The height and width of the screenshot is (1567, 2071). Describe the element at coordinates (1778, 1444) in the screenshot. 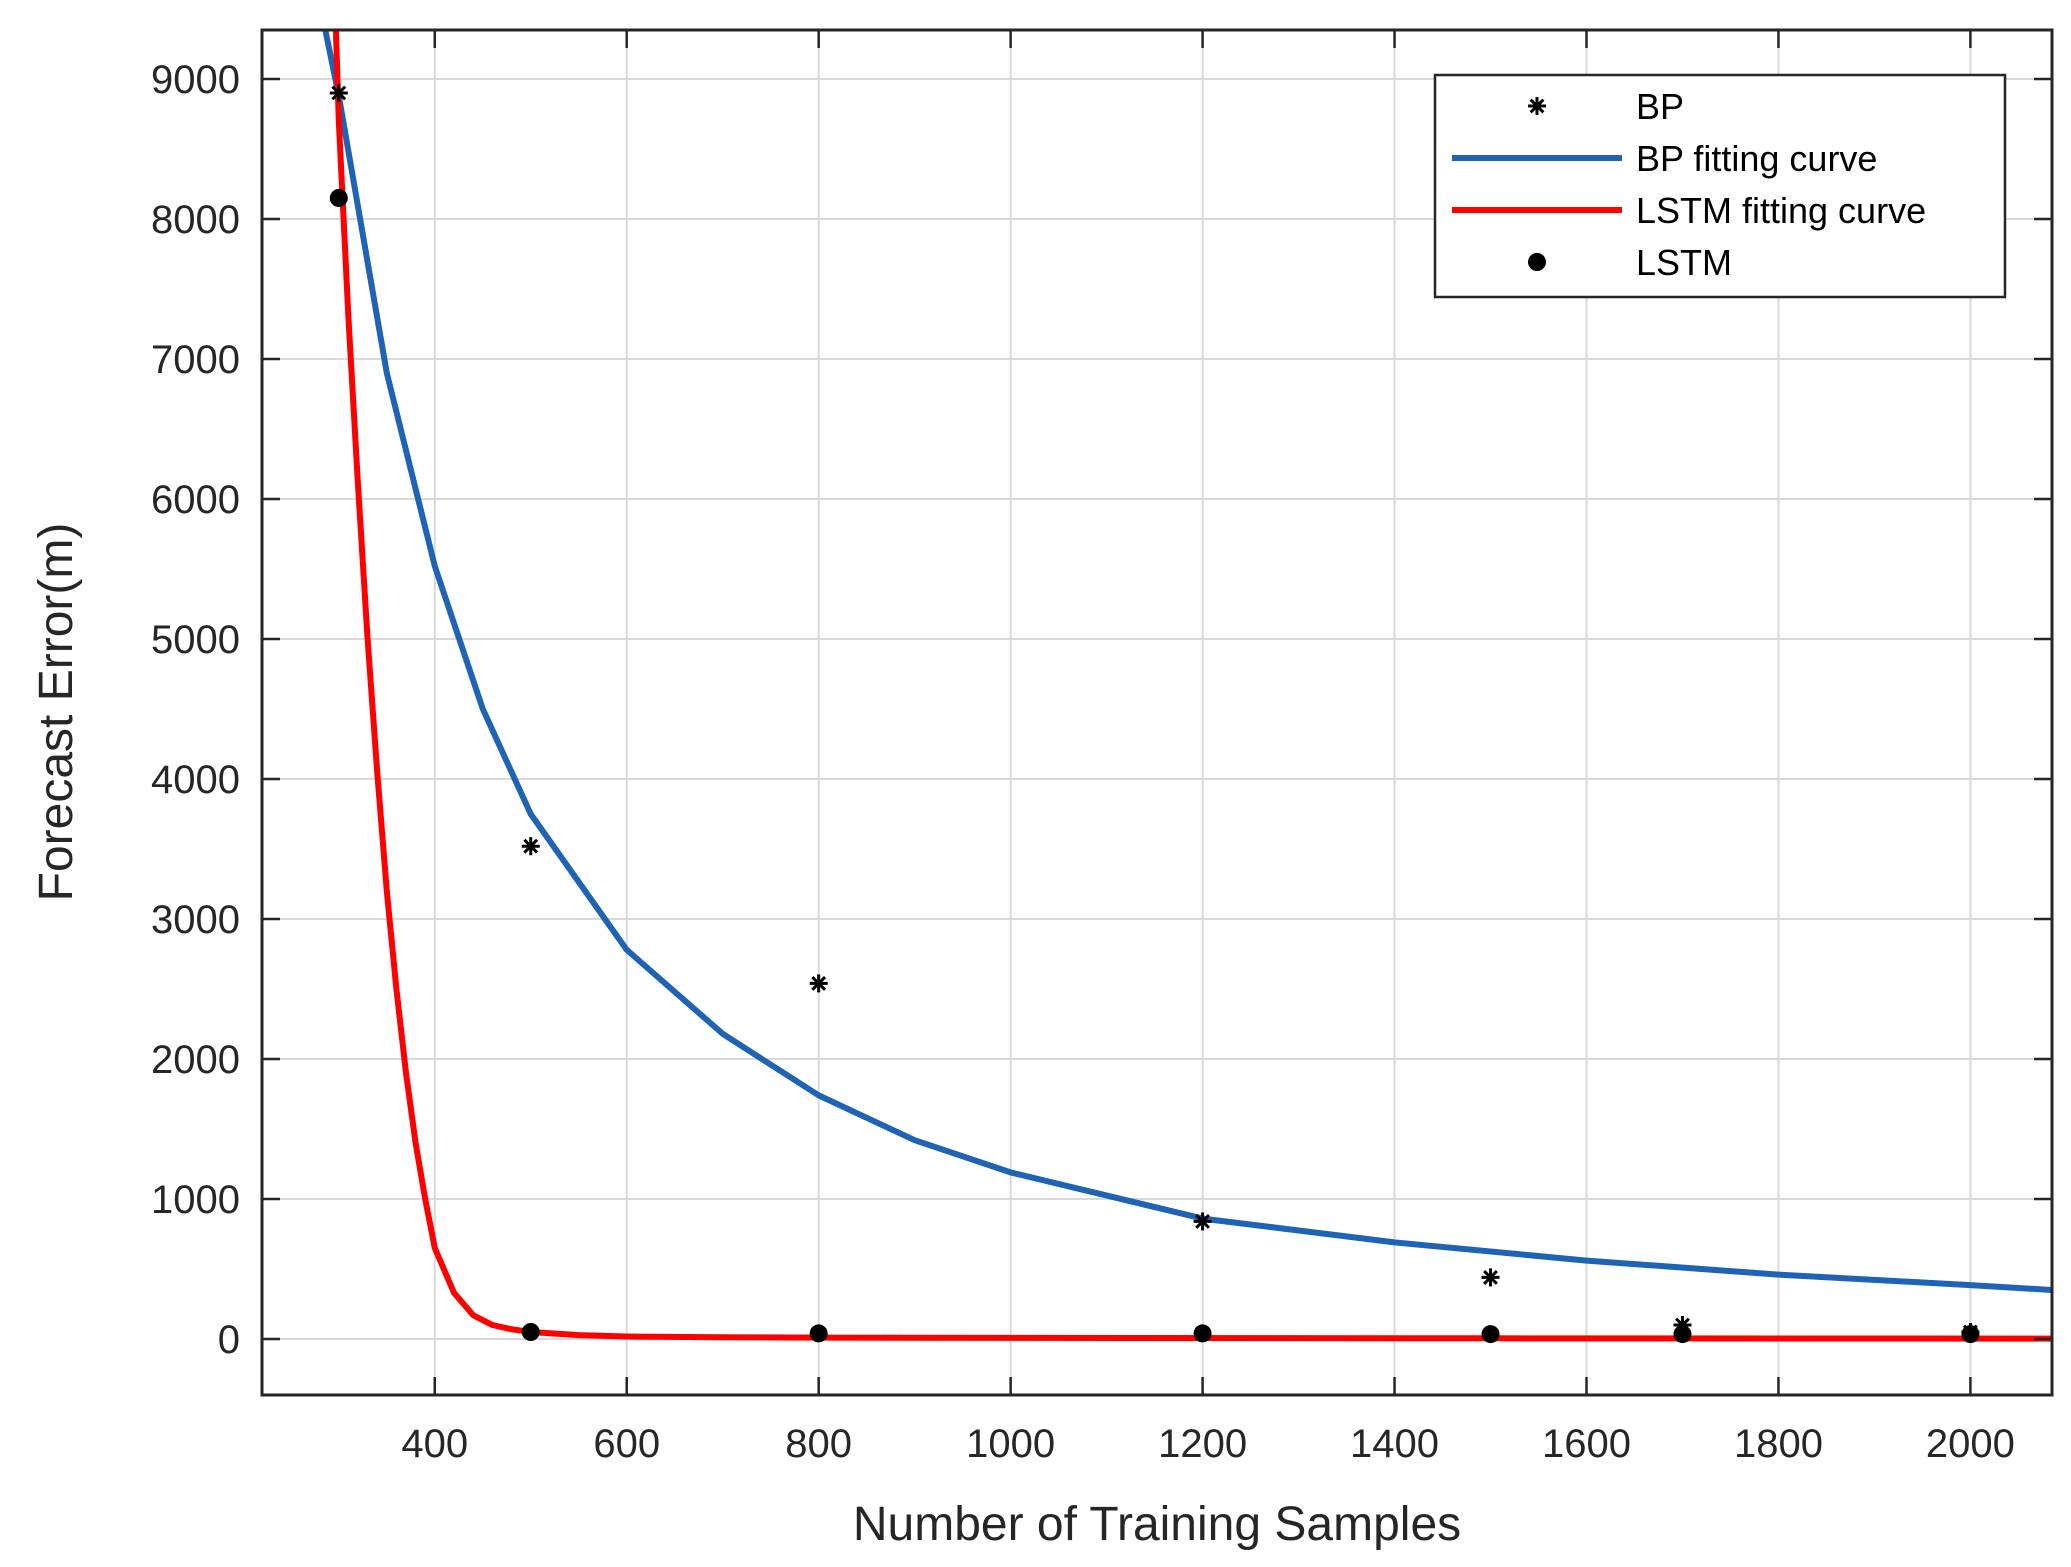

I see `x-tick-label: 1800` at that location.